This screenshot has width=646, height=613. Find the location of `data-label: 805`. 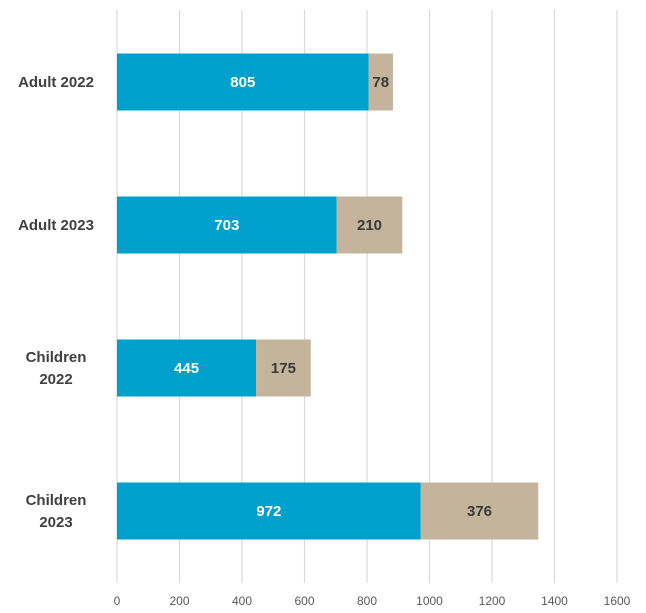

data-label: 805 is located at coordinates (242, 82).